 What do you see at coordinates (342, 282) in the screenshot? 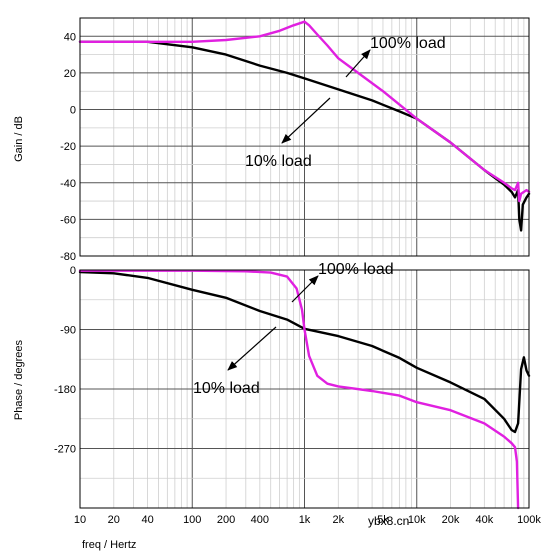
I see `annotation-phase-100-load: 100% load` at bounding box center [342, 282].